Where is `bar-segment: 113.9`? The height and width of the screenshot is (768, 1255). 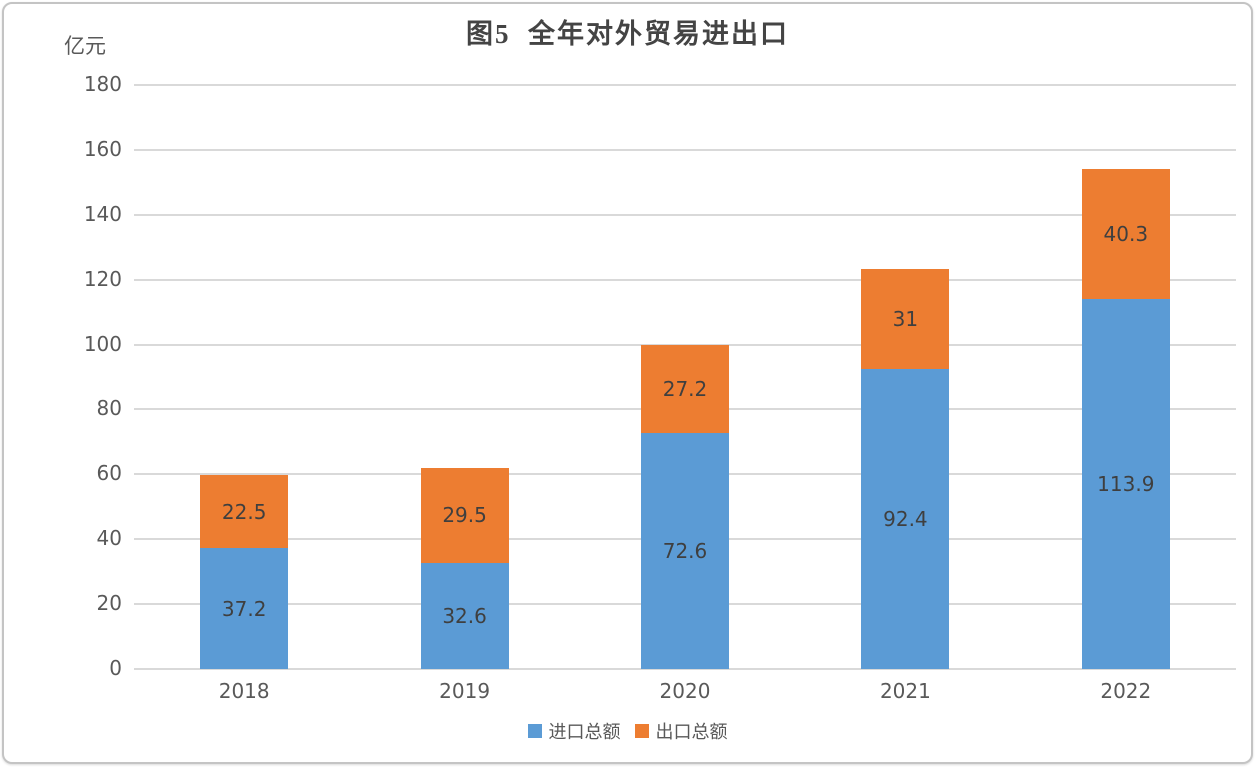 bar-segment: 113.9 is located at coordinates (1125, 484).